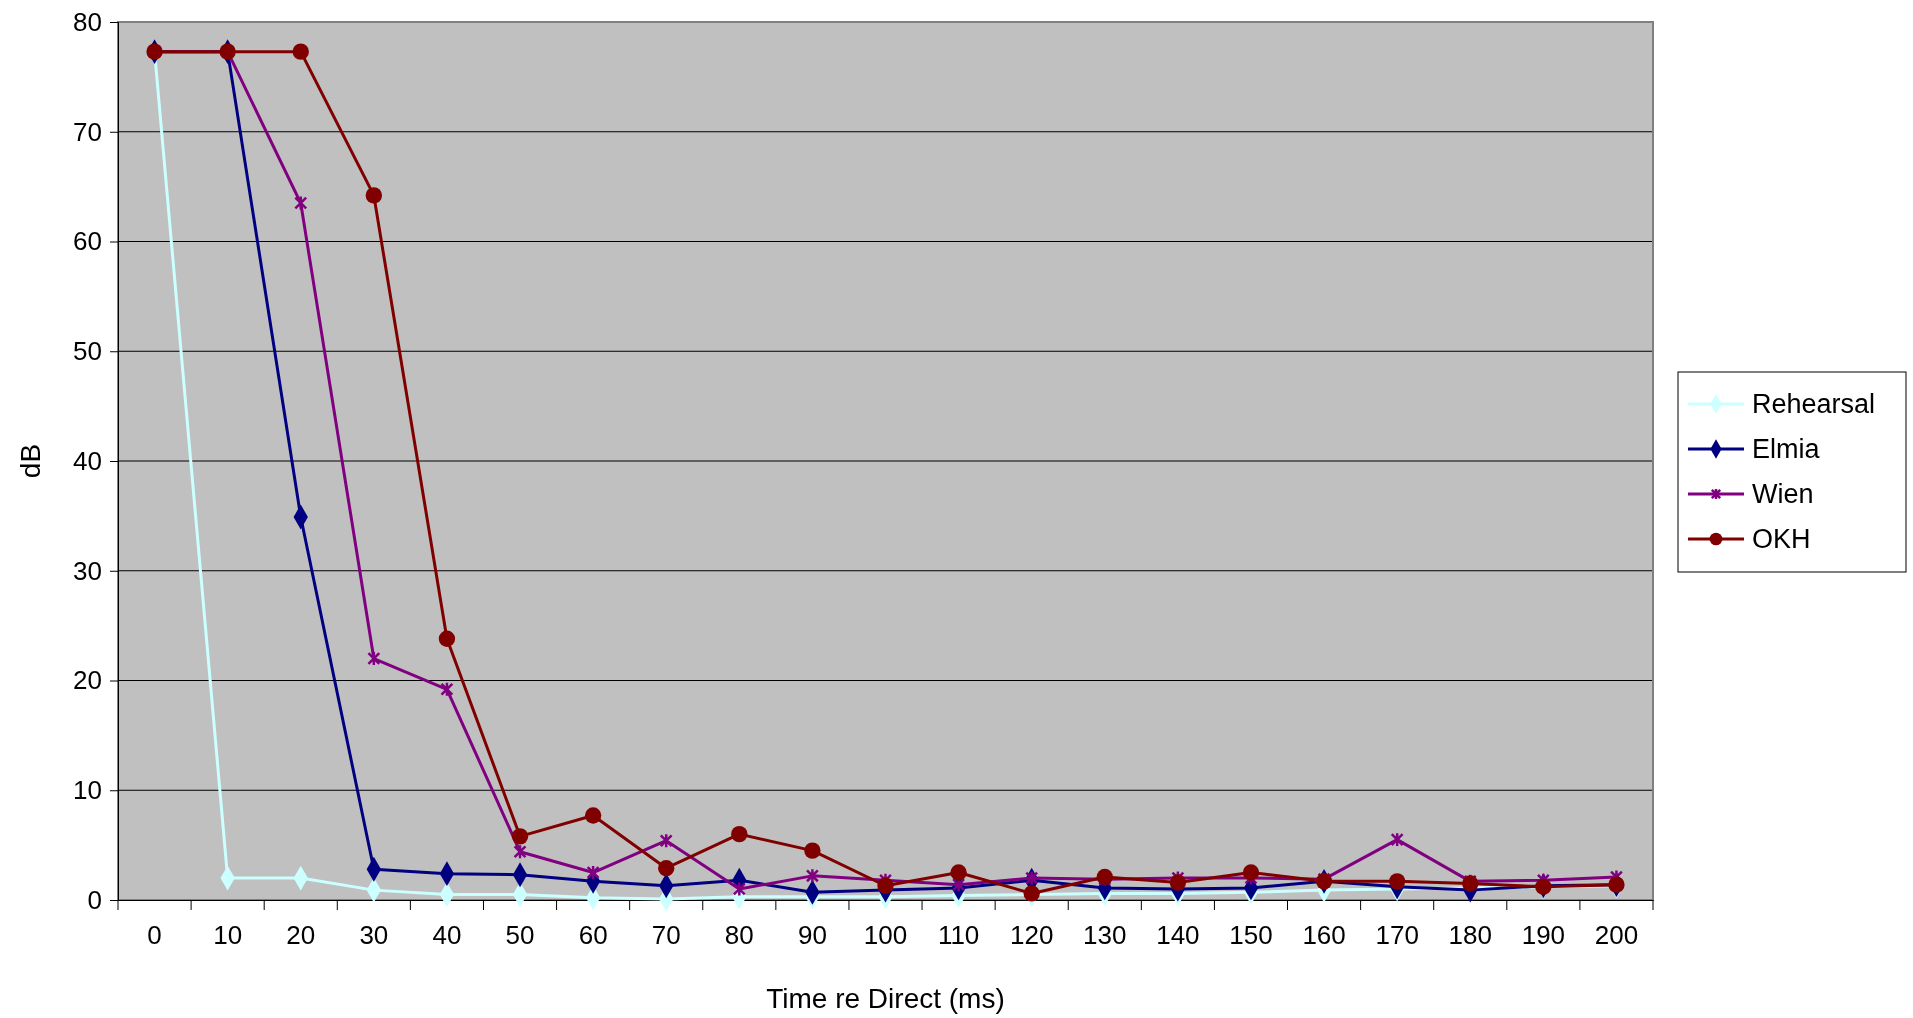 Image resolution: width=1913 pixels, height=1018 pixels. Describe the element at coordinates (1781, 539) in the screenshot. I see `legend-label: OKH` at that location.